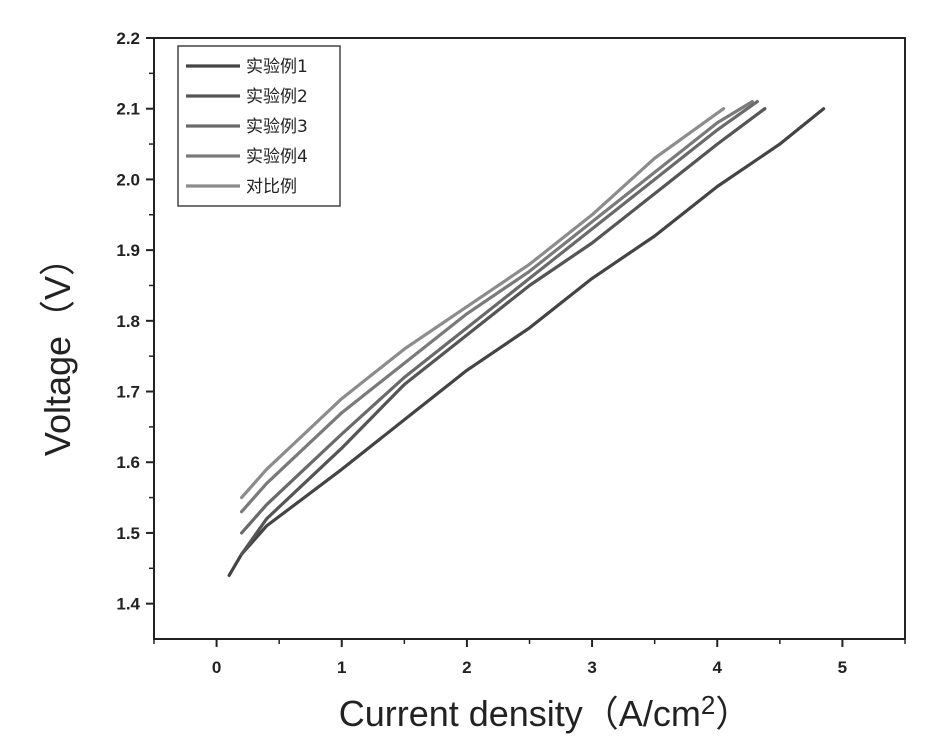 The width and height of the screenshot is (927, 746). Describe the element at coordinates (128, 533) in the screenshot. I see `y-tick-label: 1.5` at that location.